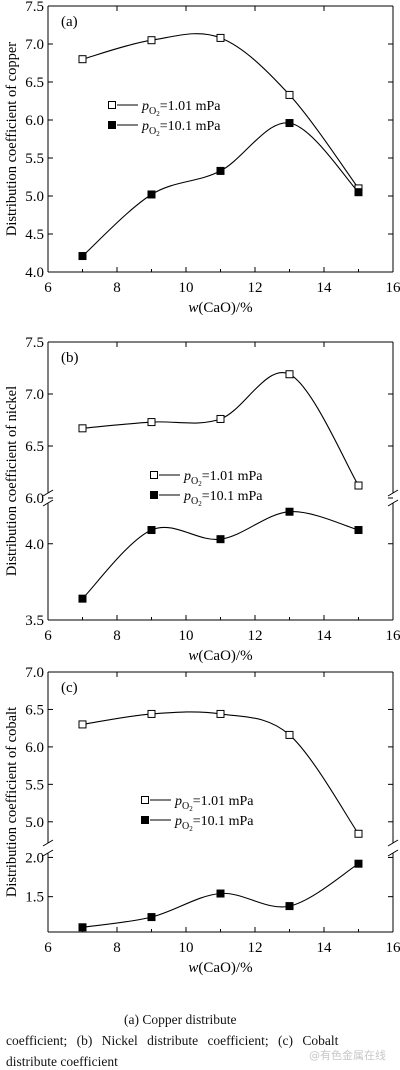  I want to click on y-axis-label: Distribution coefficient of copper, so click(12, 139).